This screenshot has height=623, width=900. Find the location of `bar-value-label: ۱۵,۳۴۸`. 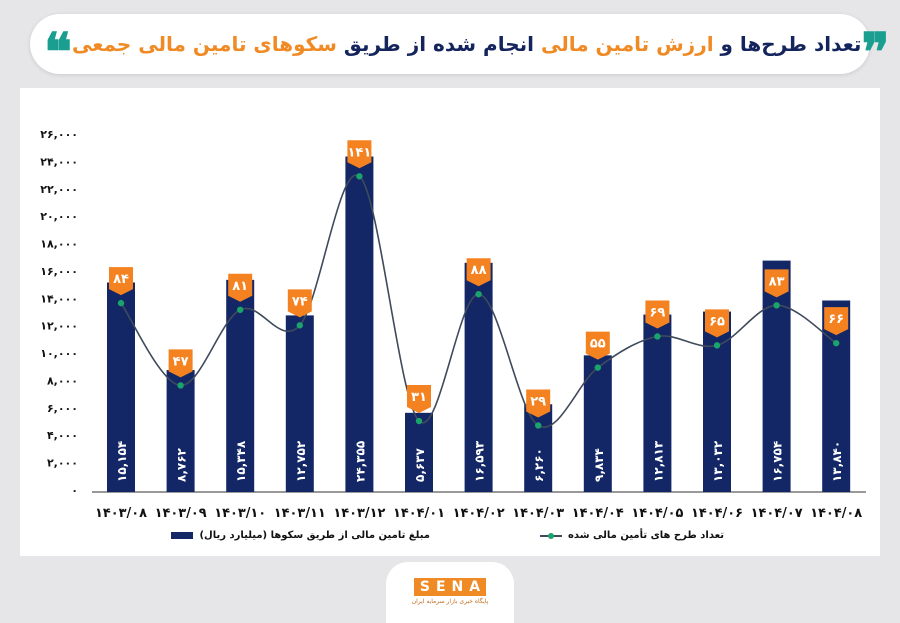

bar-value-label: ۱۵,۳۴۸ is located at coordinates (241, 461).